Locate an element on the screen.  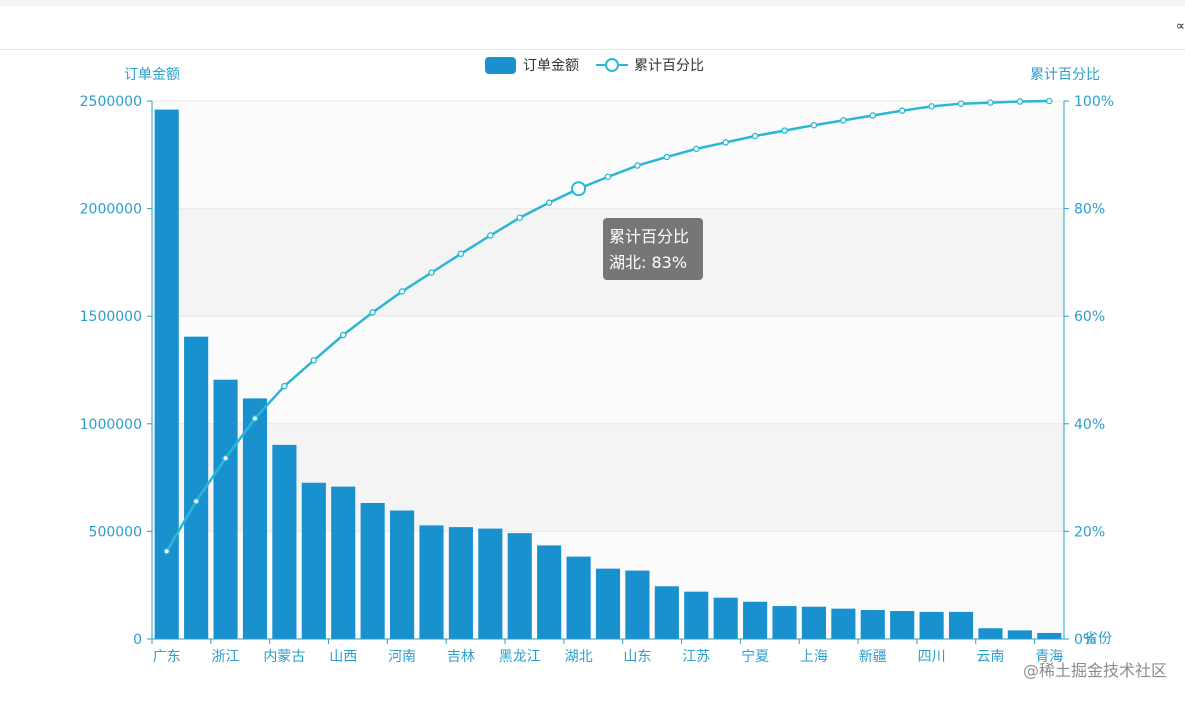
y-left-tick-label: 2500000 is located at coordinates (111, 102).